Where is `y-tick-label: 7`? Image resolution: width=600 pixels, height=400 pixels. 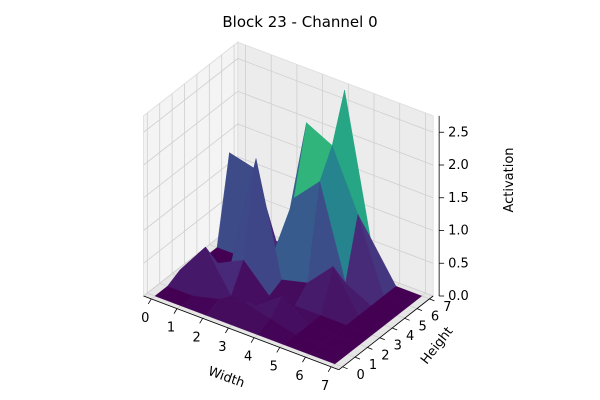 y-tick-label: 7 is located at coordinates (447, 307).